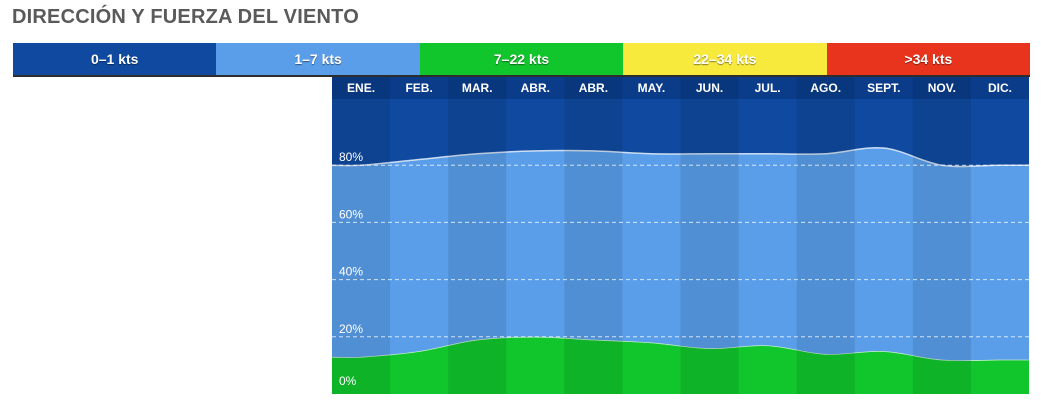 The height and width of the screenshot is (412, 1041). I want to click on legend: 0–1 kts 1–7 kts 7–22 kts 22–34 kts >34 kts, so click(522, 60).